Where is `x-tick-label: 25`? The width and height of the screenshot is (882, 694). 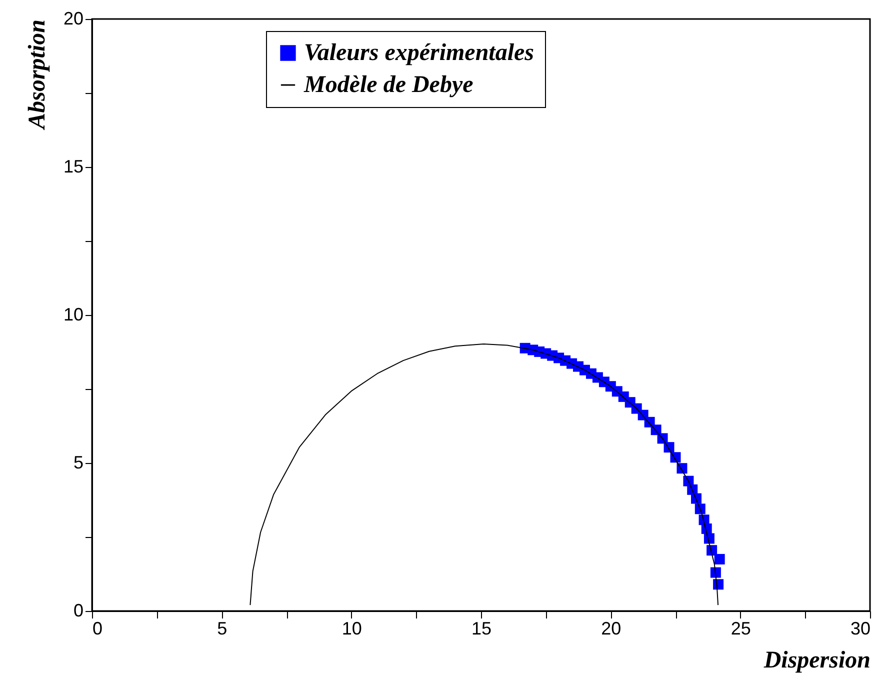
x-tick-label: 25 is located at coordinates (740, 628).